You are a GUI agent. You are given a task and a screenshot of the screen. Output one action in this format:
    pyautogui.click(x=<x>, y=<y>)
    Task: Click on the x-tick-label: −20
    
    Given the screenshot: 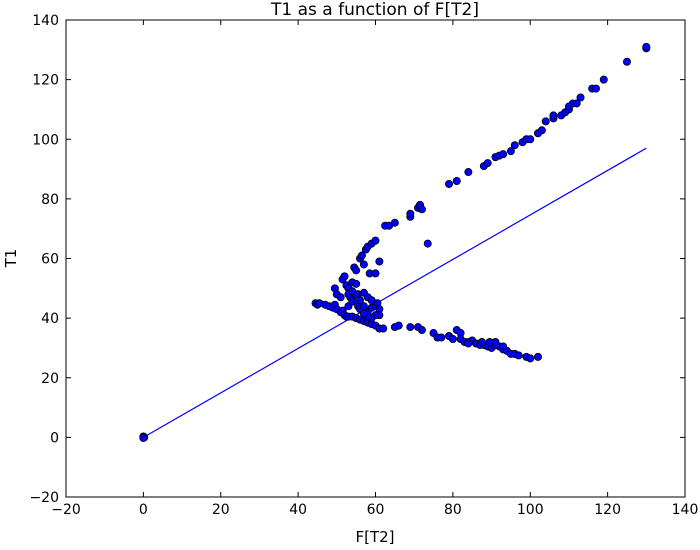 What is the action you would take?
    pyautogui.click(x=66, y=510)
    